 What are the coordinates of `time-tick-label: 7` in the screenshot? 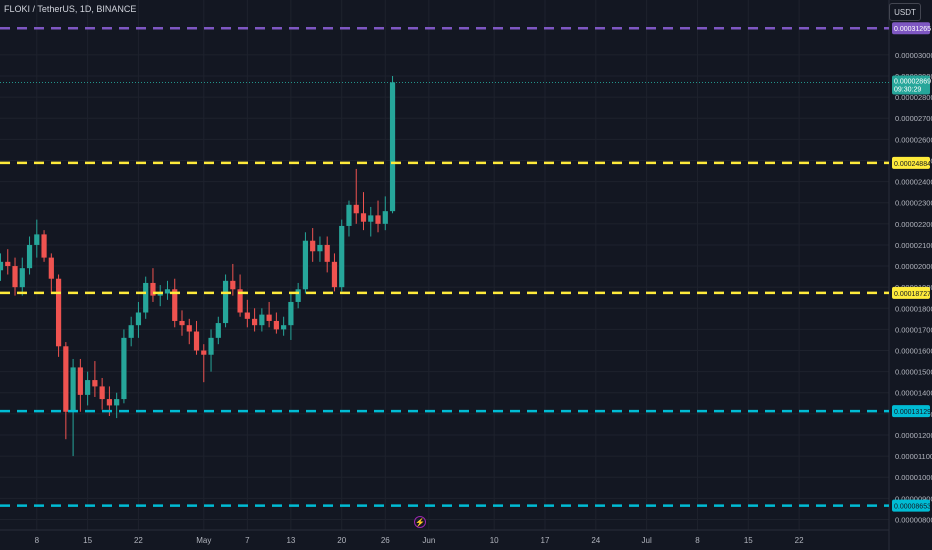 It's located at (247, 540).